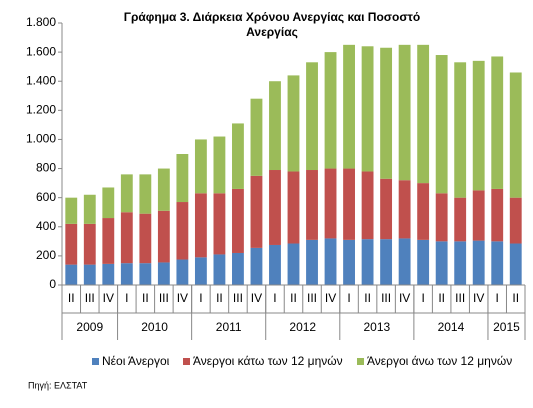  I want to click on legend-label: Άνεργοι άνω των 12 μηνών, so click(439, 361).